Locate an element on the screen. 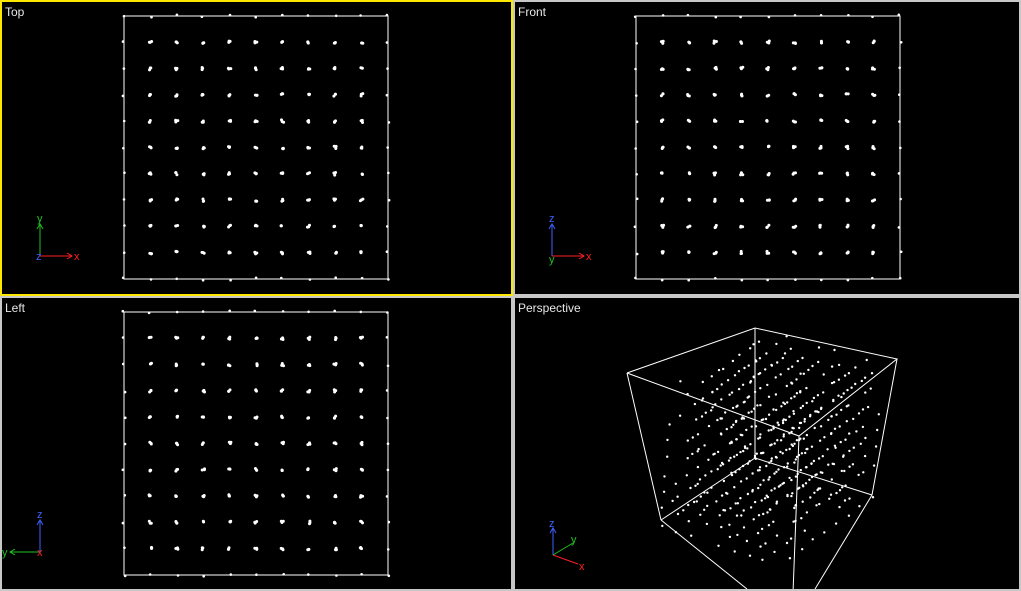 This screenshot has height=591, width=1021. viewport-left-label: Left is located at coordinates (15, 308).